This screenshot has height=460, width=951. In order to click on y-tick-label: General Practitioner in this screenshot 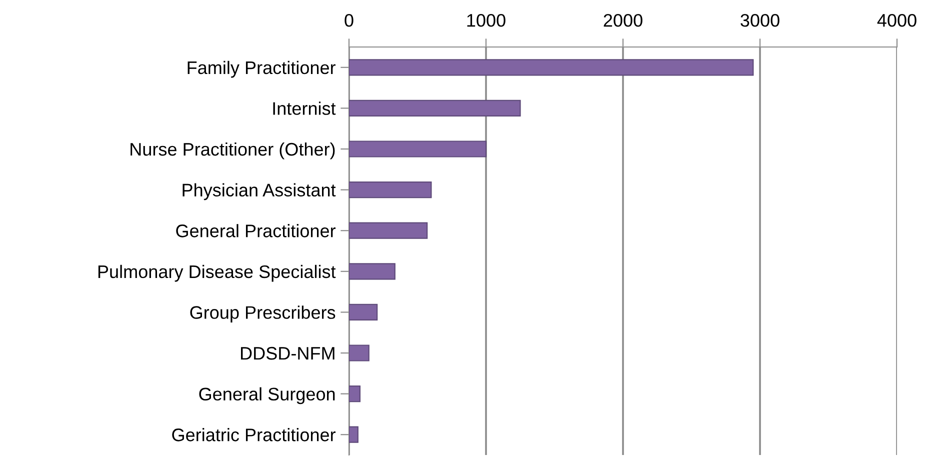, I will do `click(256, 231)`.